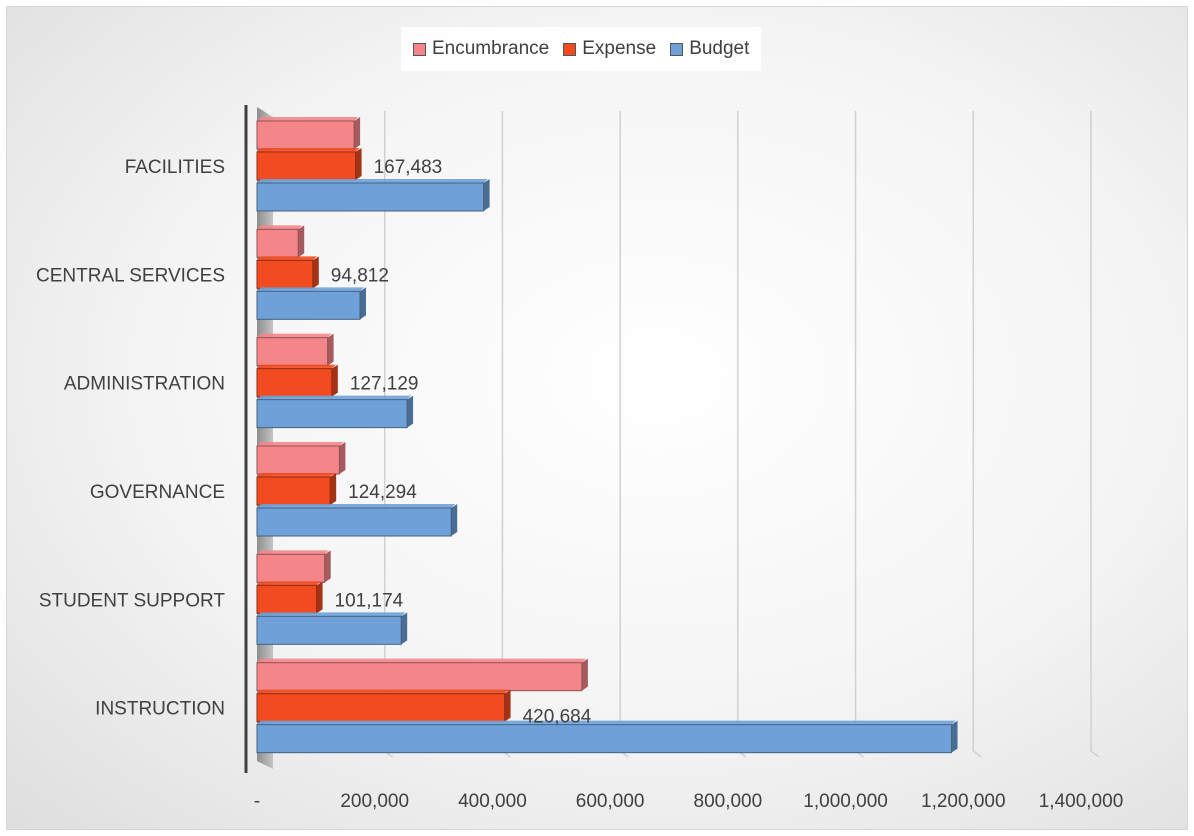  Describe the element at coordinates (728, 801) in the screenshot. I see `x-tick-label: 800,000` at that location.